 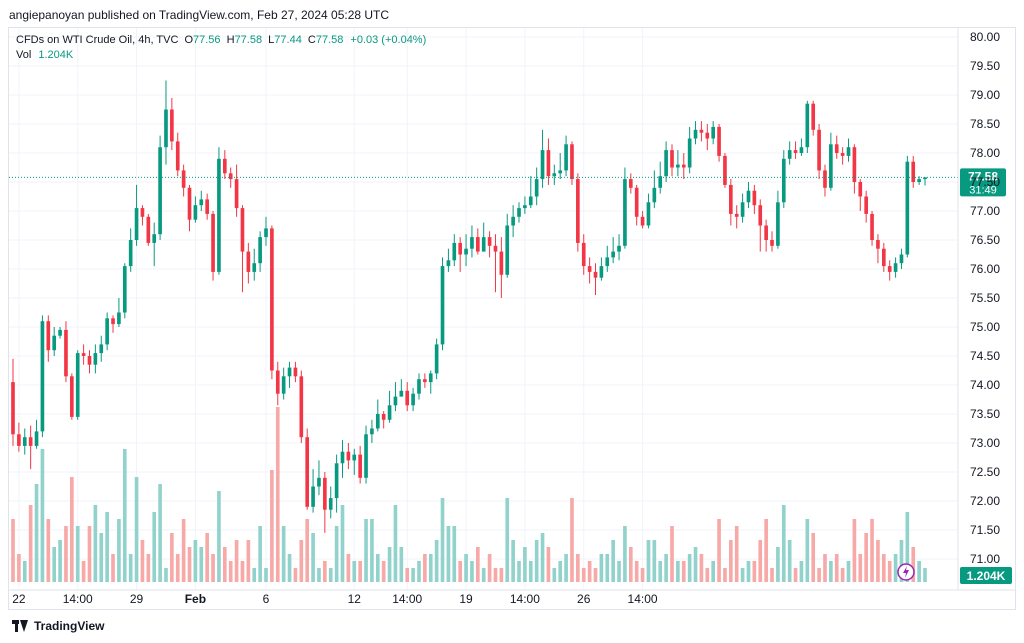 I want to click on open-value: 77.56, so click(x=207, y=40).